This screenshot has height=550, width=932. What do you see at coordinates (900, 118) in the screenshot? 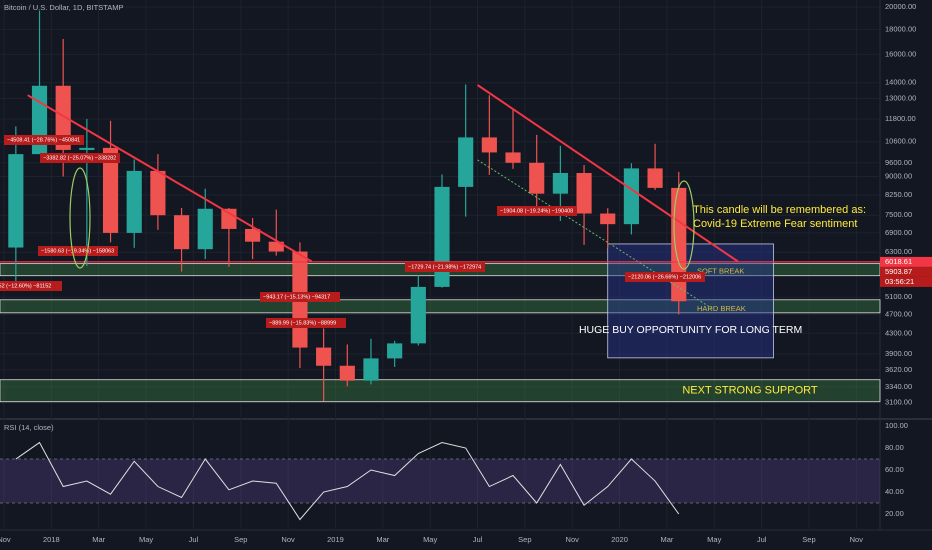
I see `y-tick-label: 11800.00` at bounding box center [900, 118].